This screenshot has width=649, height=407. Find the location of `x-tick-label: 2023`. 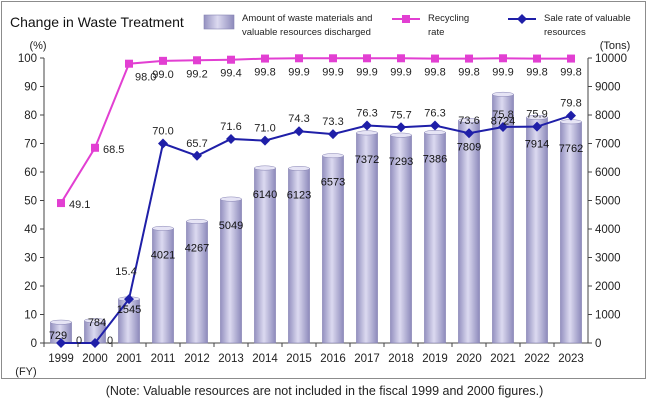

x-tick-label: 2023 is located at coordinates (571, 359).